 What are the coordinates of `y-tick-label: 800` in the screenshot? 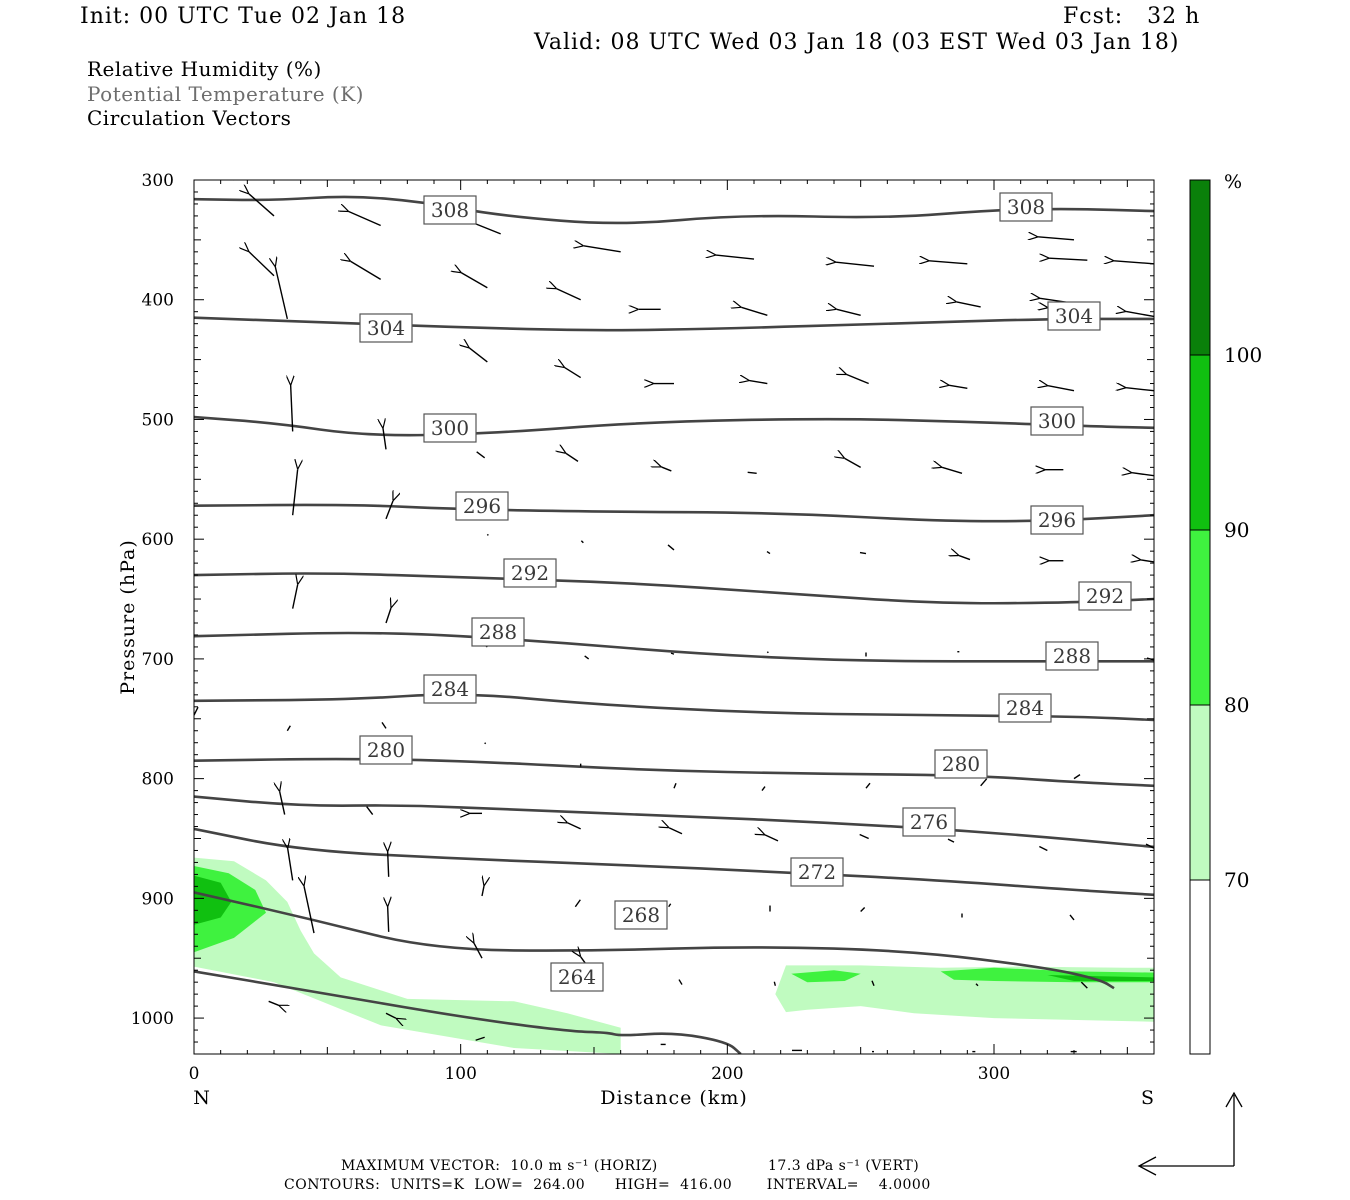 It's located at (158, 780).